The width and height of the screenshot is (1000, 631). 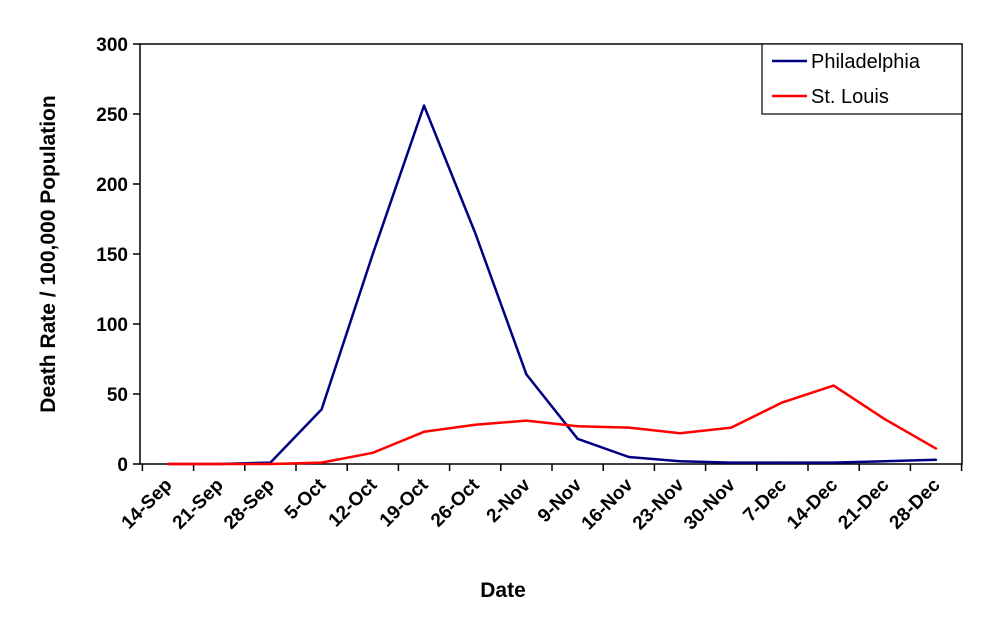 What do you see at coordinates (850, 97) in the screenshot?
I see `legend-label-st-louis: St. Louis` at bounding box center [850, 97].